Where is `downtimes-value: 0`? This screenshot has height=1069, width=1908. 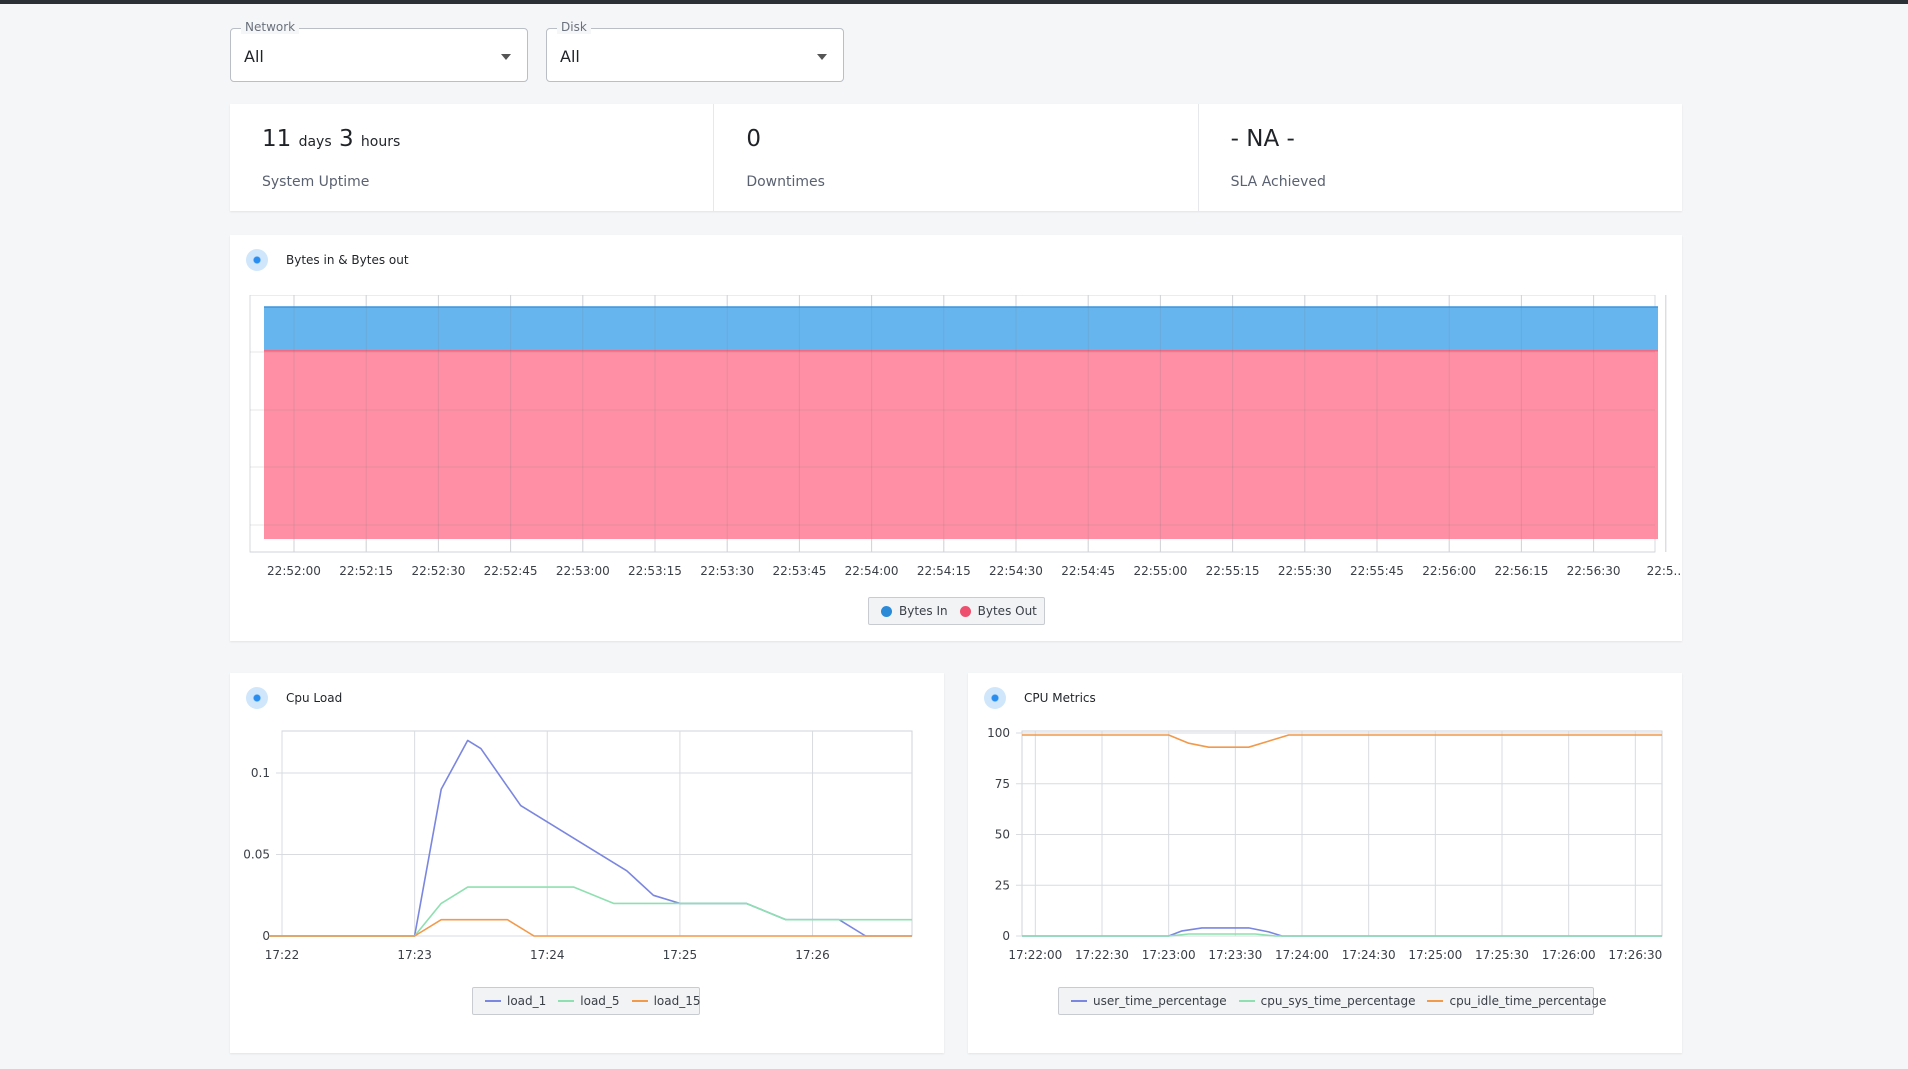 downtimes-value: 0 is located at coordinates (753, 139).